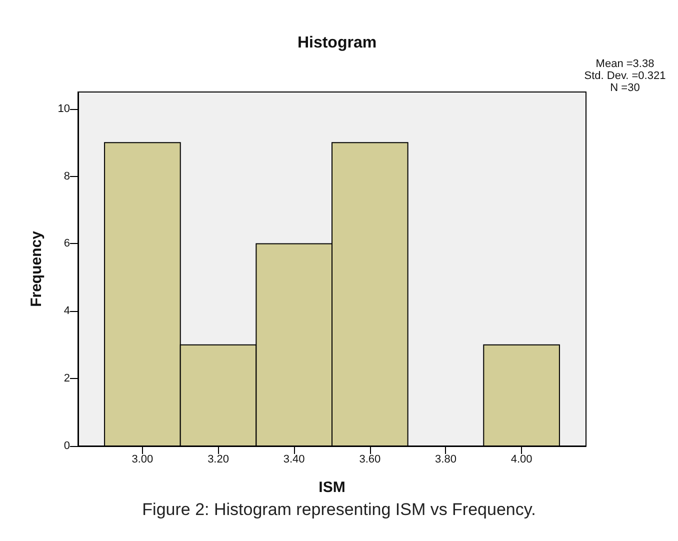 This screenshot has height=541, width=678. What do you see at coordinates (143, 460) in the screenshot?
I see `x-tick-label: 3.00` at bounding box center [143, 460].